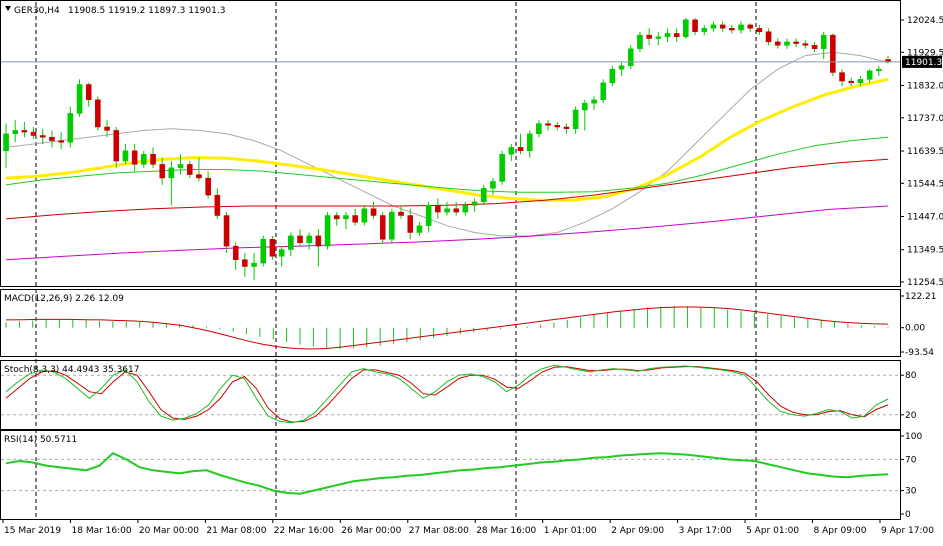  I want to click on price-tick-label: 12024.5, so click(925, 21).